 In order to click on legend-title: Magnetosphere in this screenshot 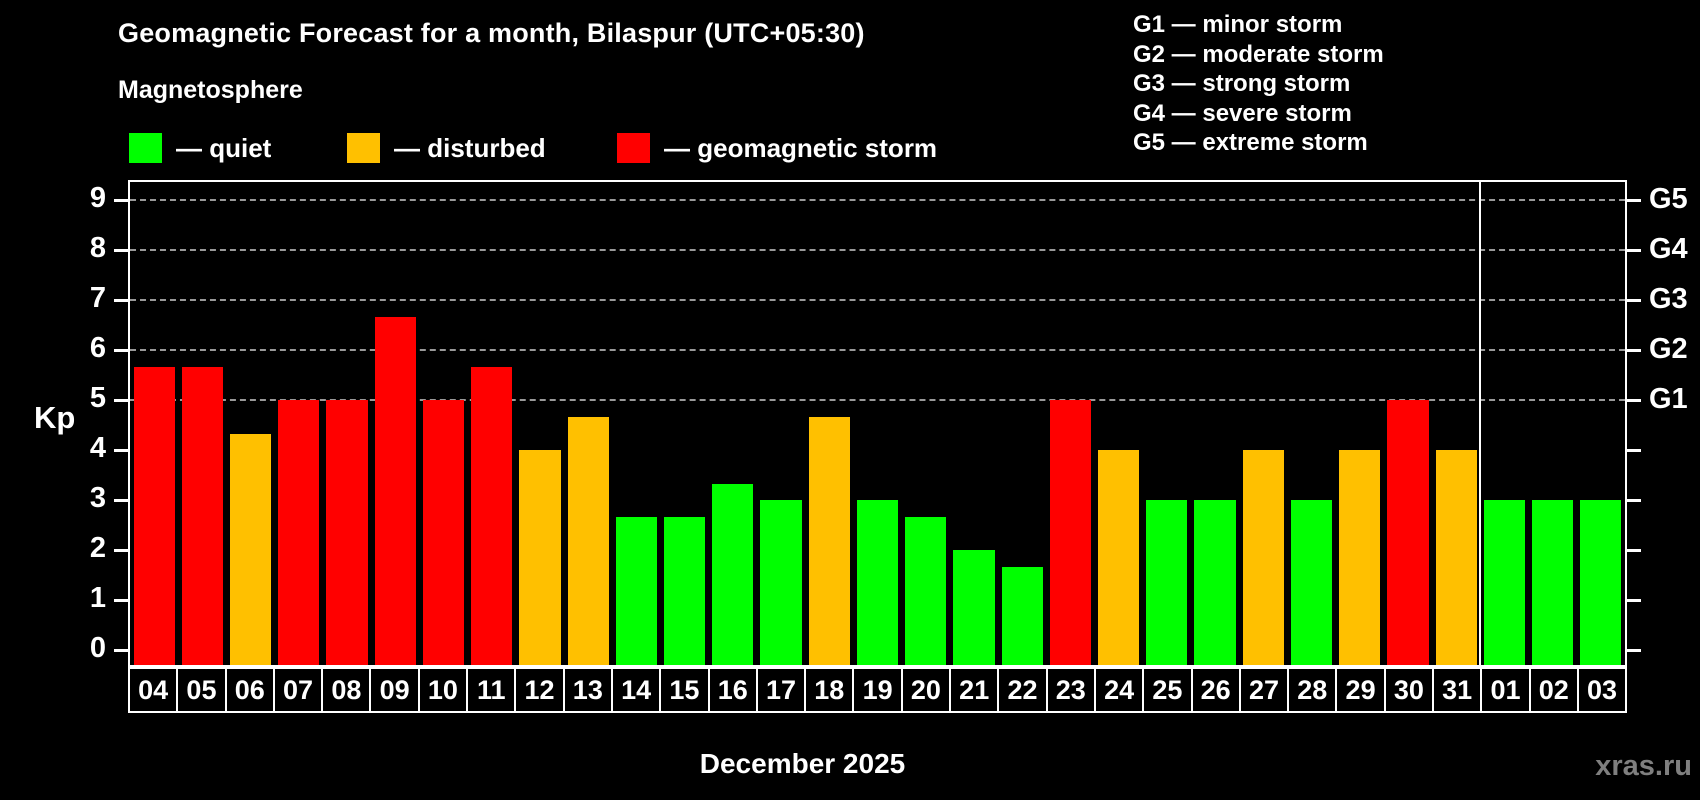, I will do `click(210, 90)`.